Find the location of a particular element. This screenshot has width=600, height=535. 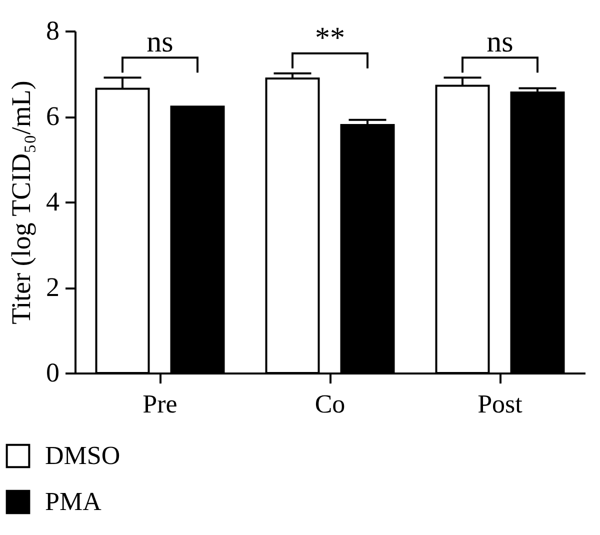

x-tick-label: Post is located at coordinates (501, 404).